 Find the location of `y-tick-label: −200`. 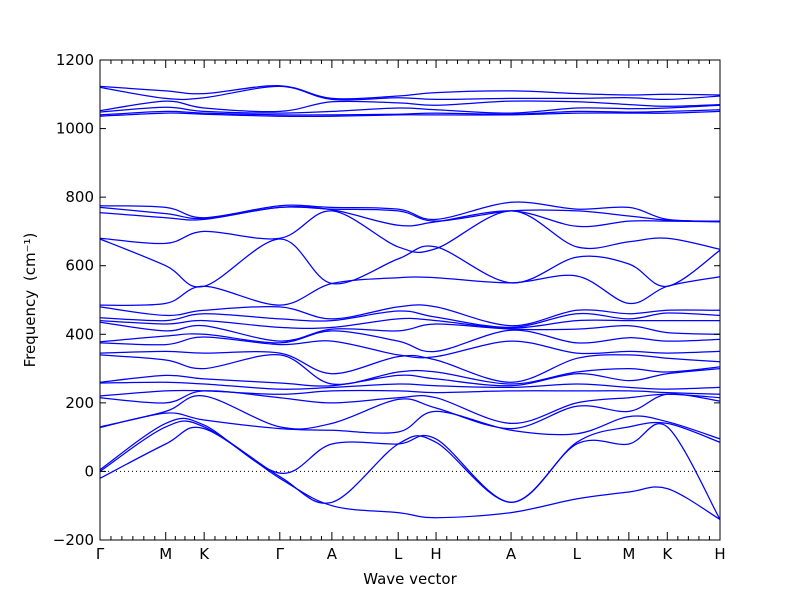

y-tick-label: −200 is located at coordinates (73, 540).